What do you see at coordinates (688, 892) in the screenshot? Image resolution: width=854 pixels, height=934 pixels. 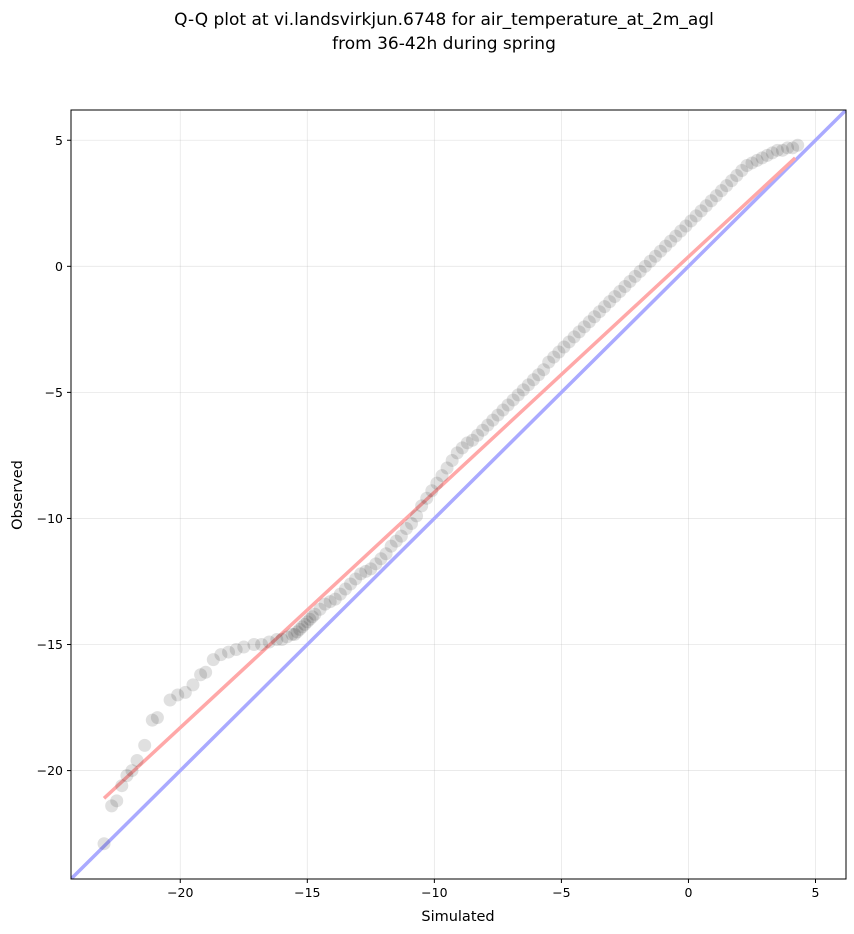 I see `x-tick-label: 0` at bounding box center [688, 892].